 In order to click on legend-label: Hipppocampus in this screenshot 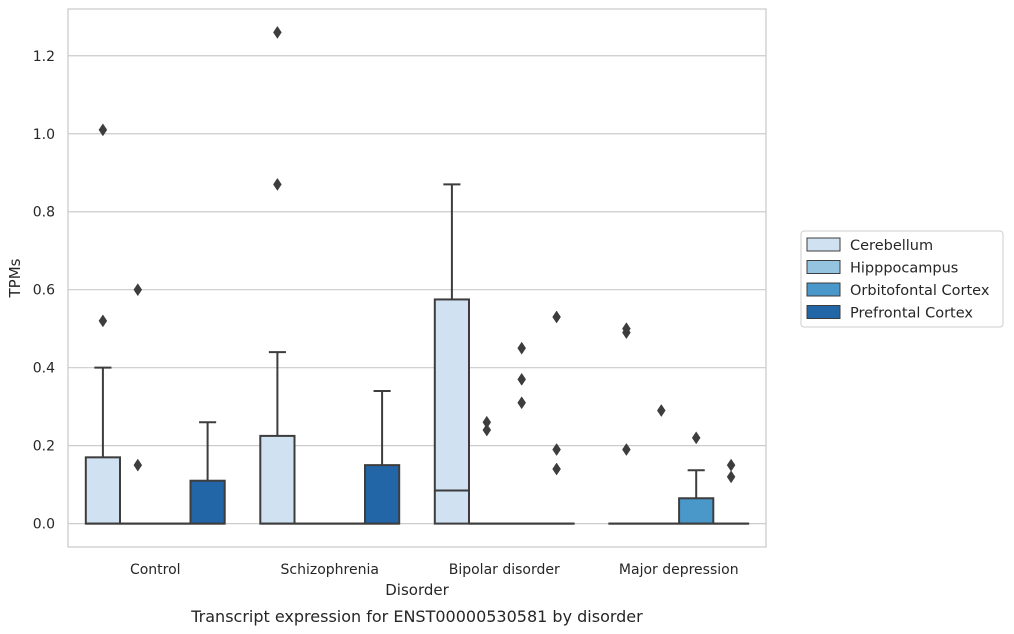, I will do `click(904, 269)`.